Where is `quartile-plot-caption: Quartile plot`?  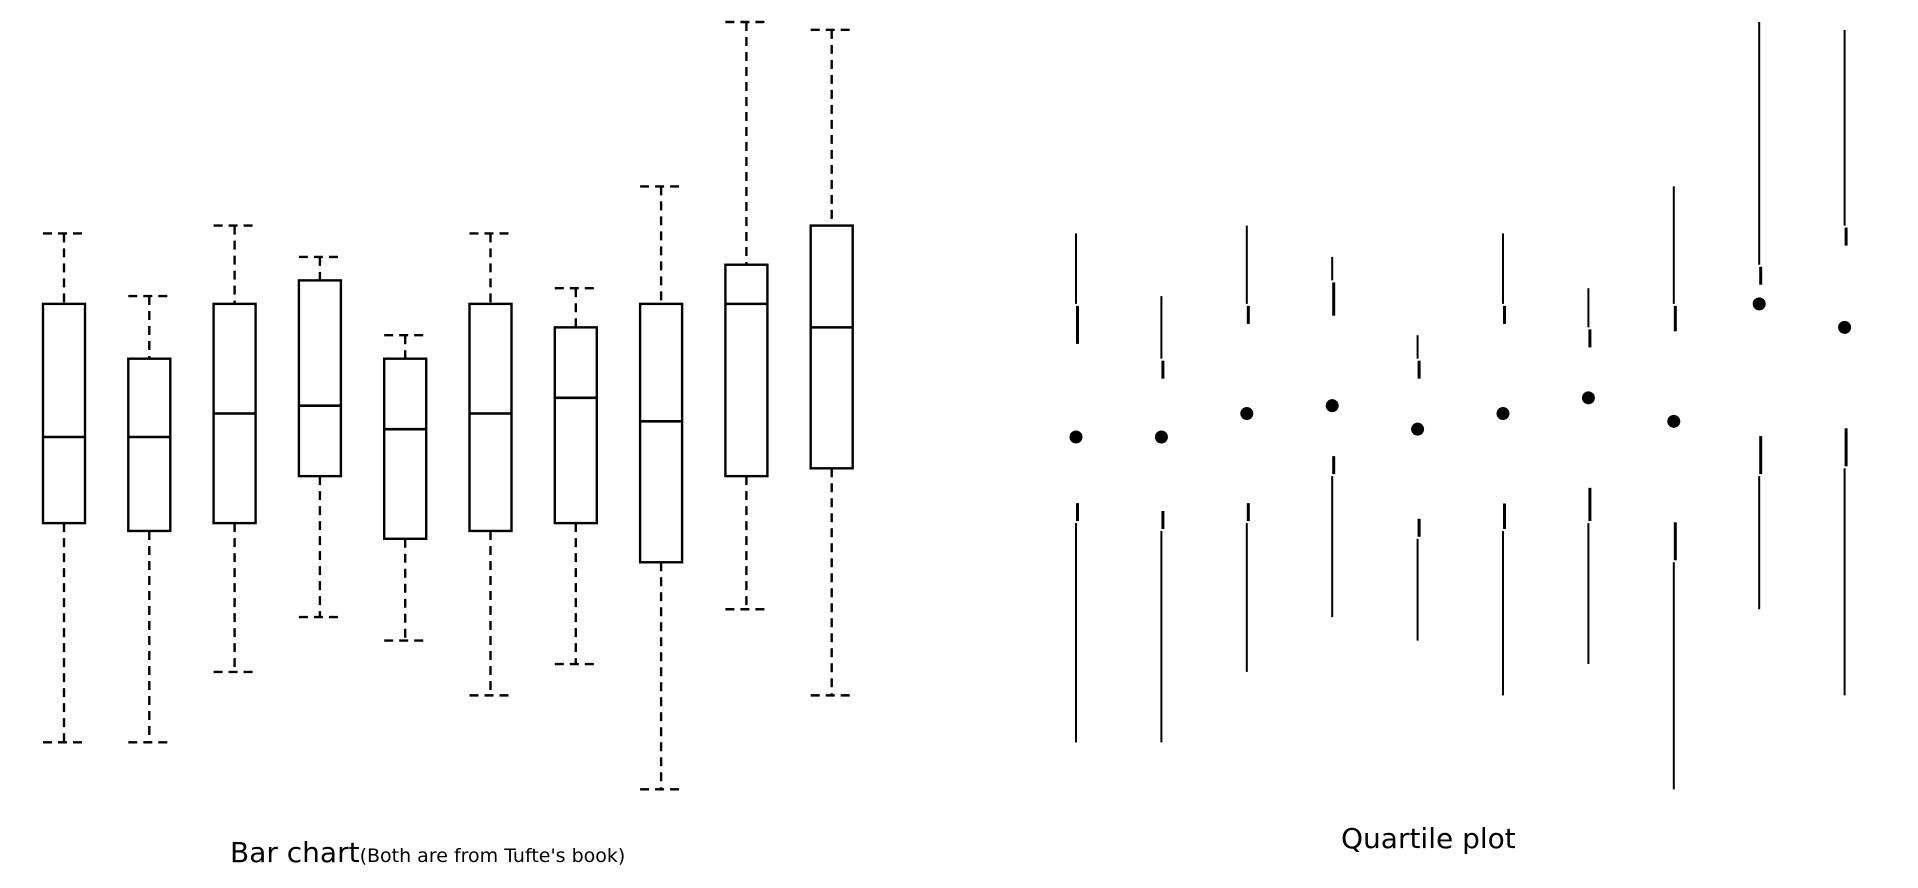 quartile-plot-caption: Quartile plot is located at coordinates (1428, 838).